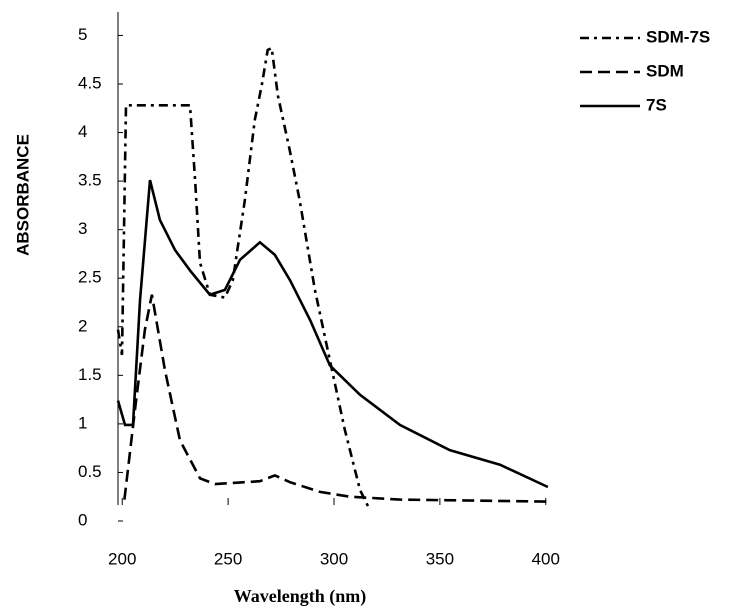  Describe the element at coordinates (546, 558) in the screenshot. I see `x-tick-label: 400` at that location.